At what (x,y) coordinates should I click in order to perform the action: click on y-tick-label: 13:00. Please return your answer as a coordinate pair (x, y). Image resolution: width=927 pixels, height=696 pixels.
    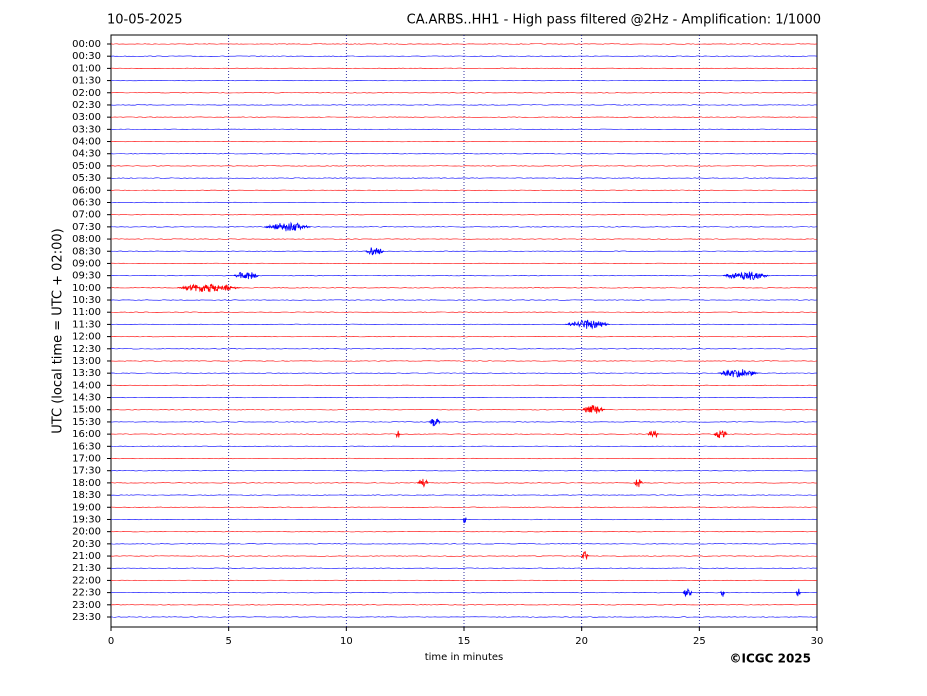
    Looking at the image, I should click on (86, 361).